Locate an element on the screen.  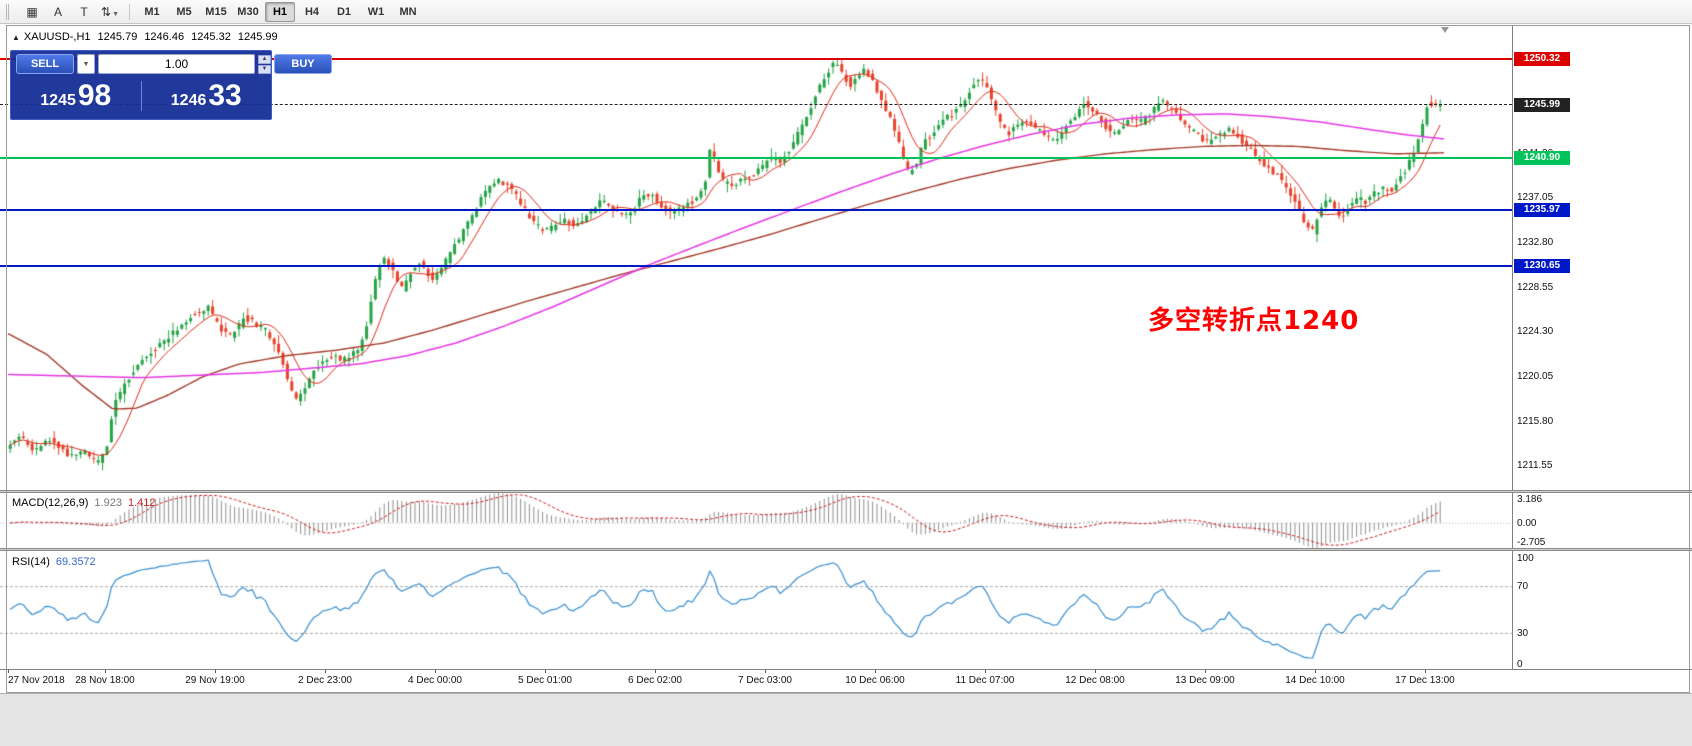
date-label: 11 Dec 07:00 is located at coordinates (985, 680).